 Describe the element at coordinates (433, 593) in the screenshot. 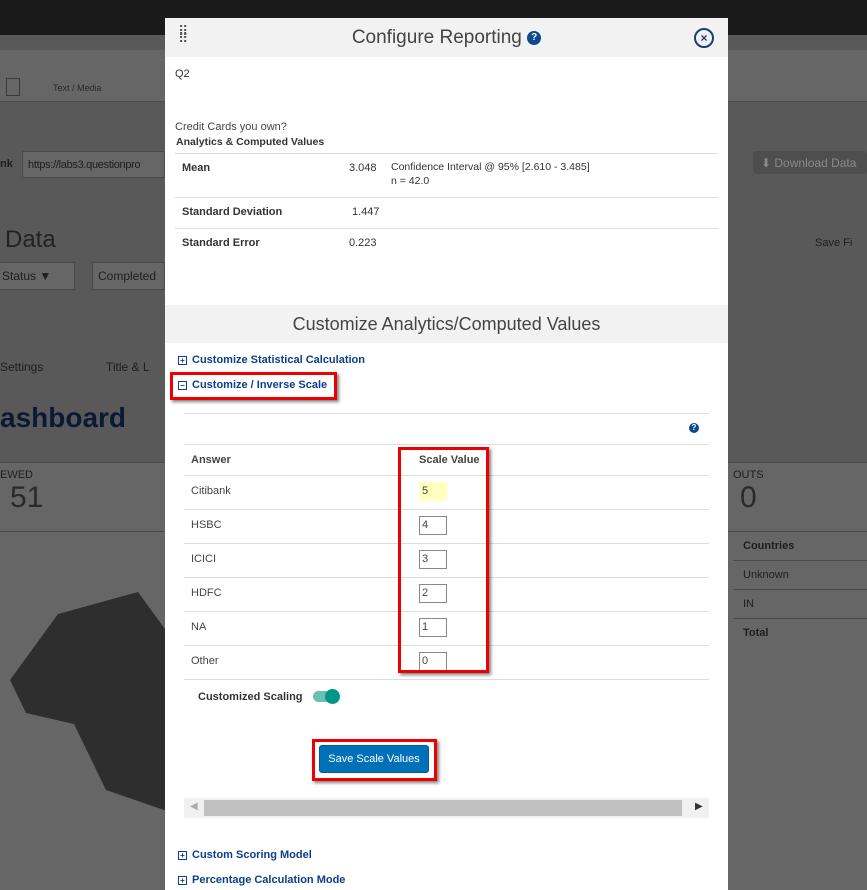

I see `scale-value-input: 2` at that location.